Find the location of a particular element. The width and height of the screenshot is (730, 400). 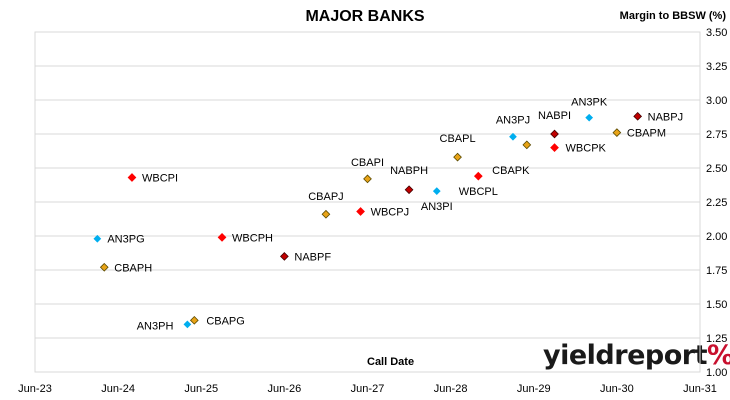

logo-percent: % is located at coordinates (718, 355).